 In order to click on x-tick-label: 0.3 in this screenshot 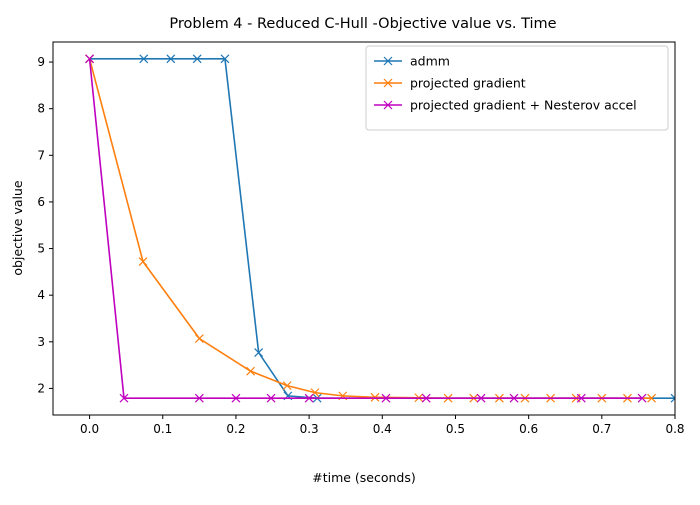, I will do `click(309, 429)`.